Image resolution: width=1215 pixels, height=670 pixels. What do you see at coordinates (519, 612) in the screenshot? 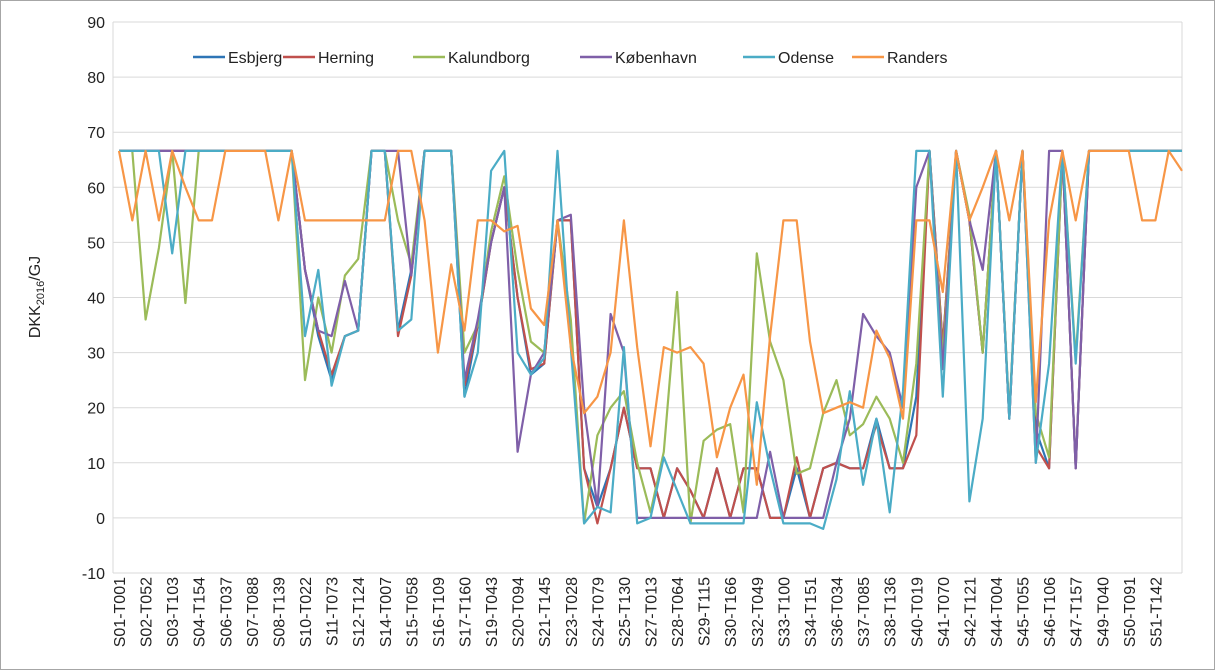
I see `x-tick-label: S20-T094` at bounding box center [519, 612].